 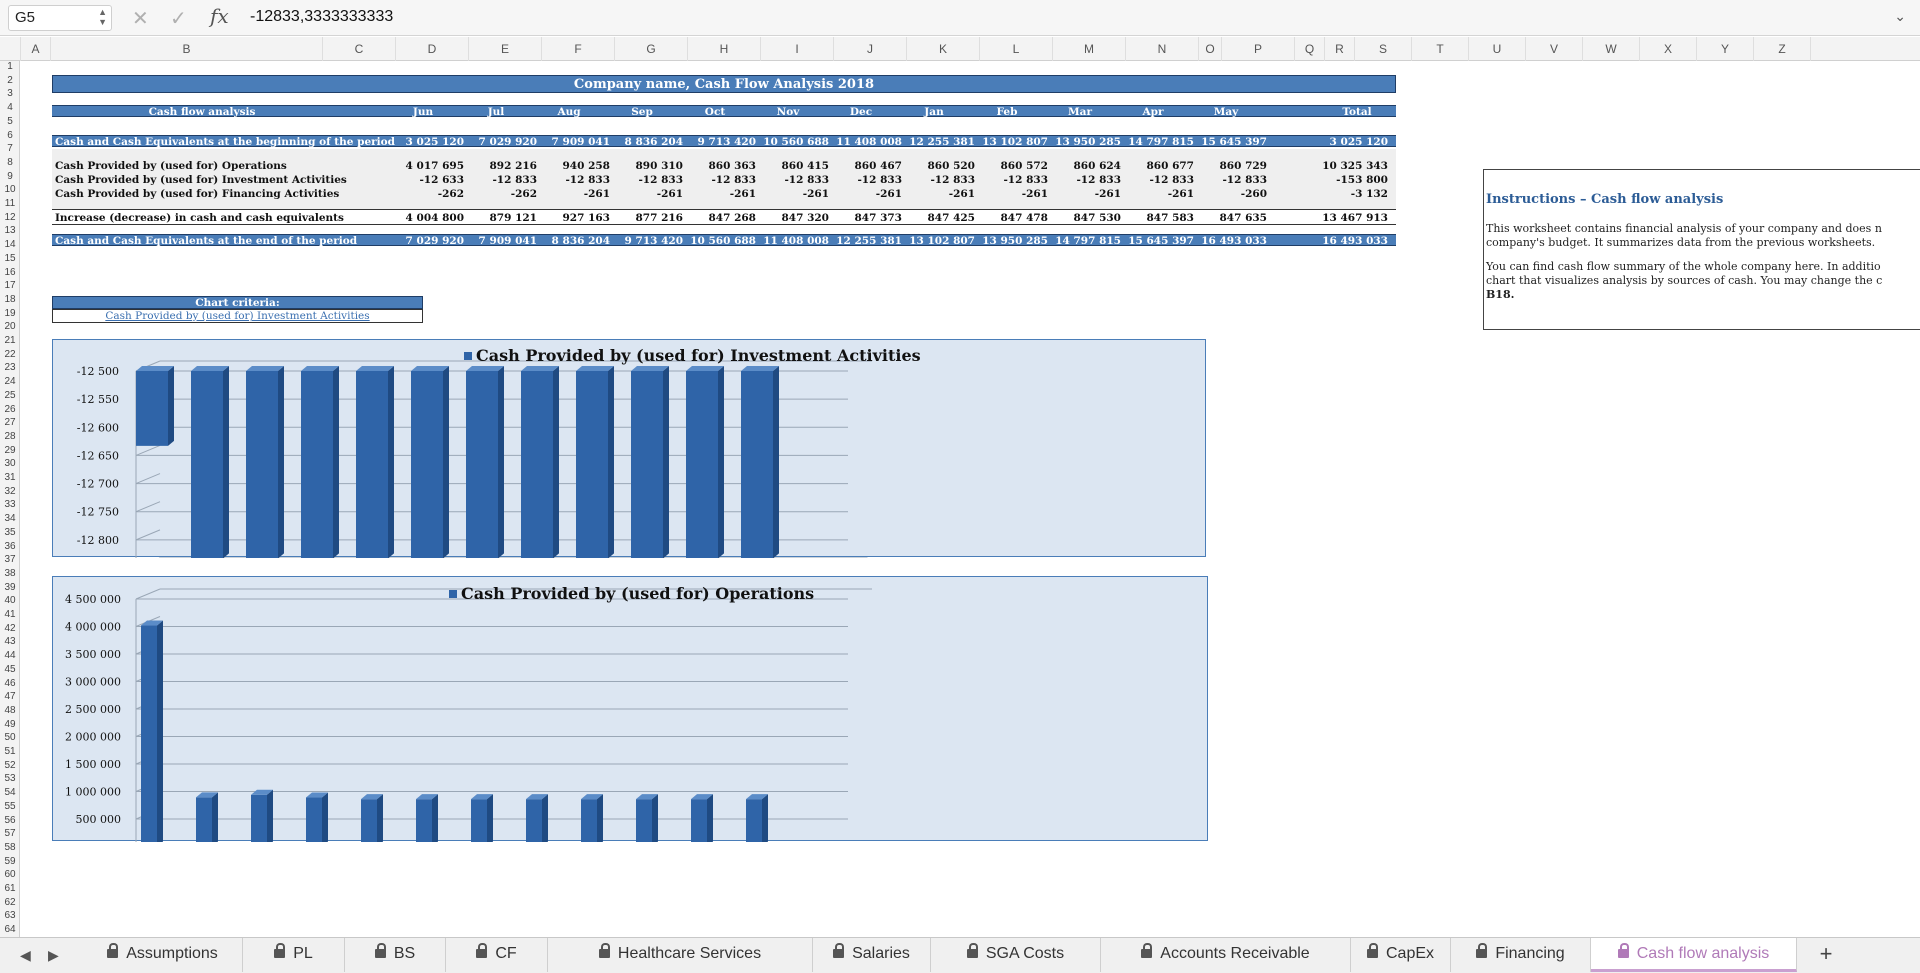 What do you see at coordinates (434, 218) in the screenshot?
I see `value-cell: 4 004 800` at bounding box center [434, 218].